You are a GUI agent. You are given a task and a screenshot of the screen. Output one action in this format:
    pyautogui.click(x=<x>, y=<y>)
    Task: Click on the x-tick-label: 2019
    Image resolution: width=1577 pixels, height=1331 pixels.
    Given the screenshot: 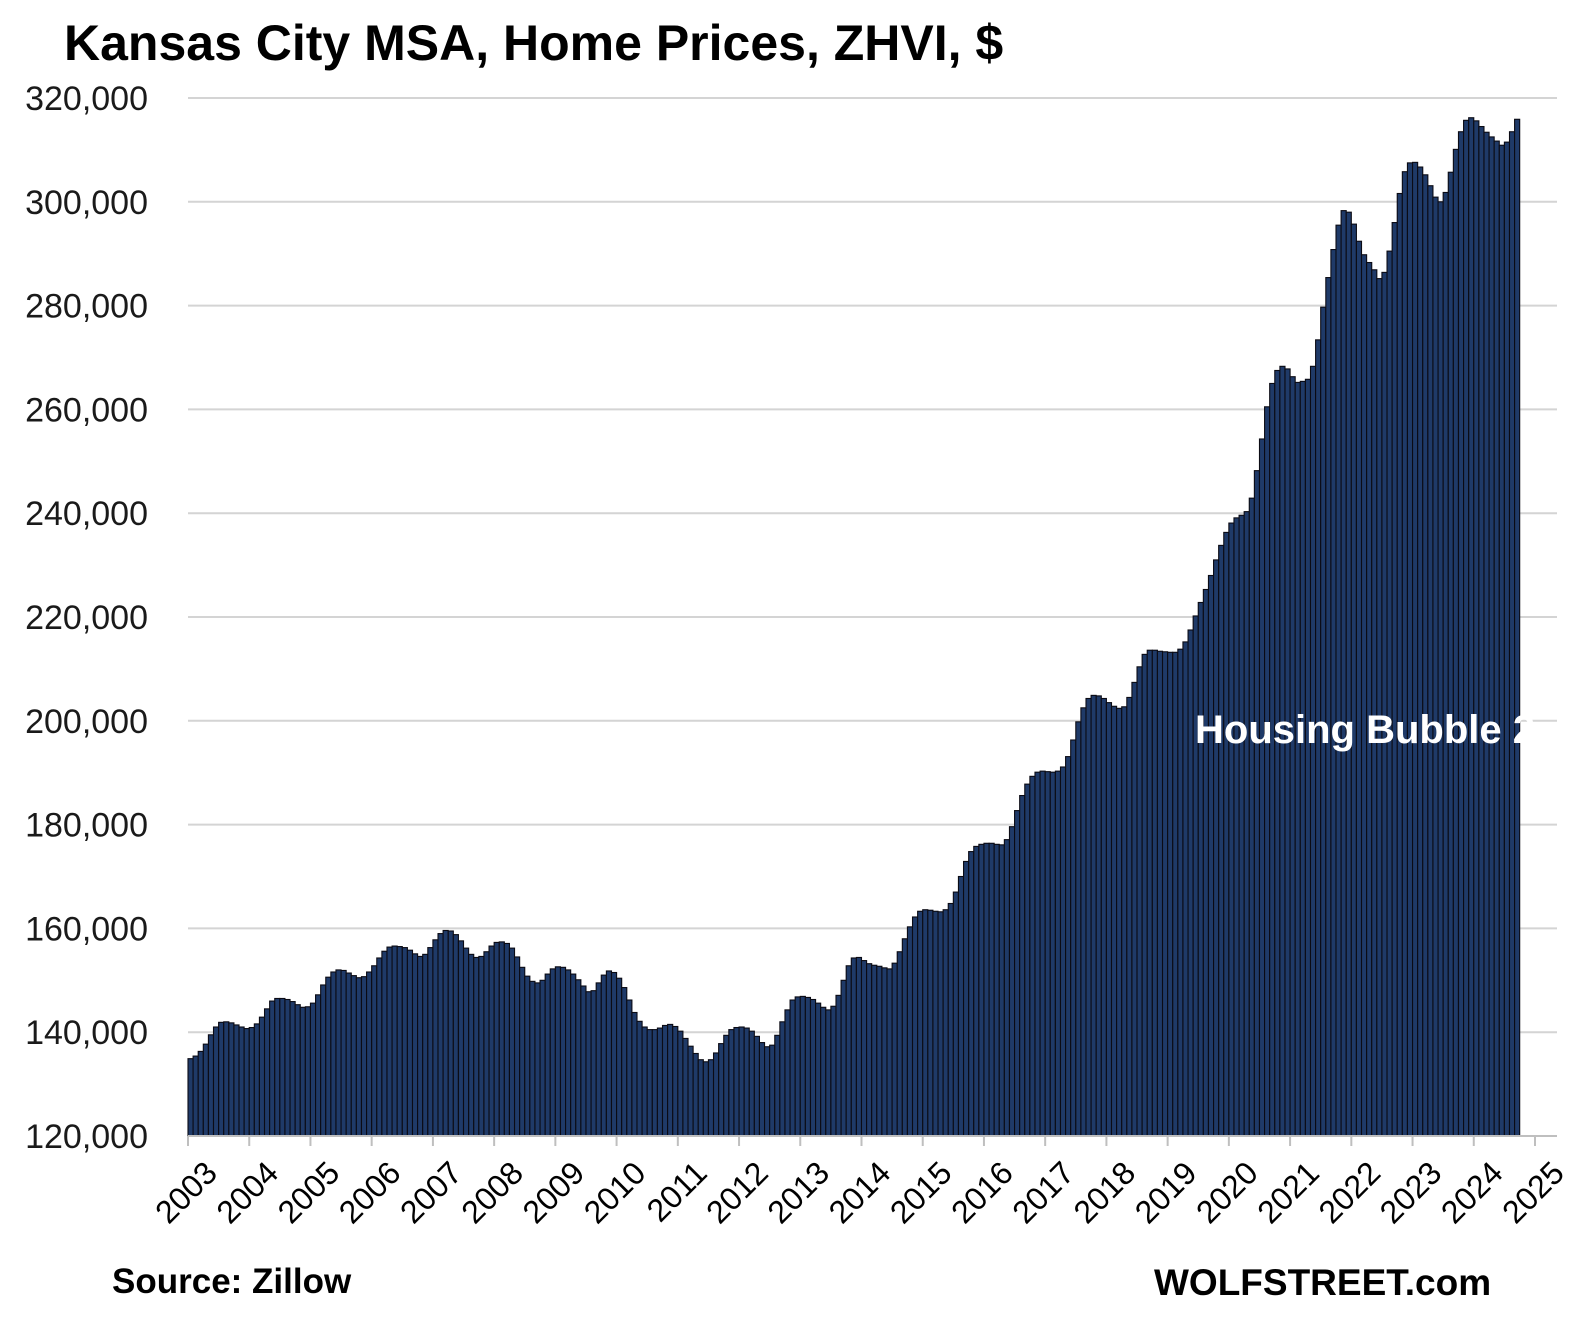 What is the action you would take?
    pyautogui.click(x=1166, y=1192)
    